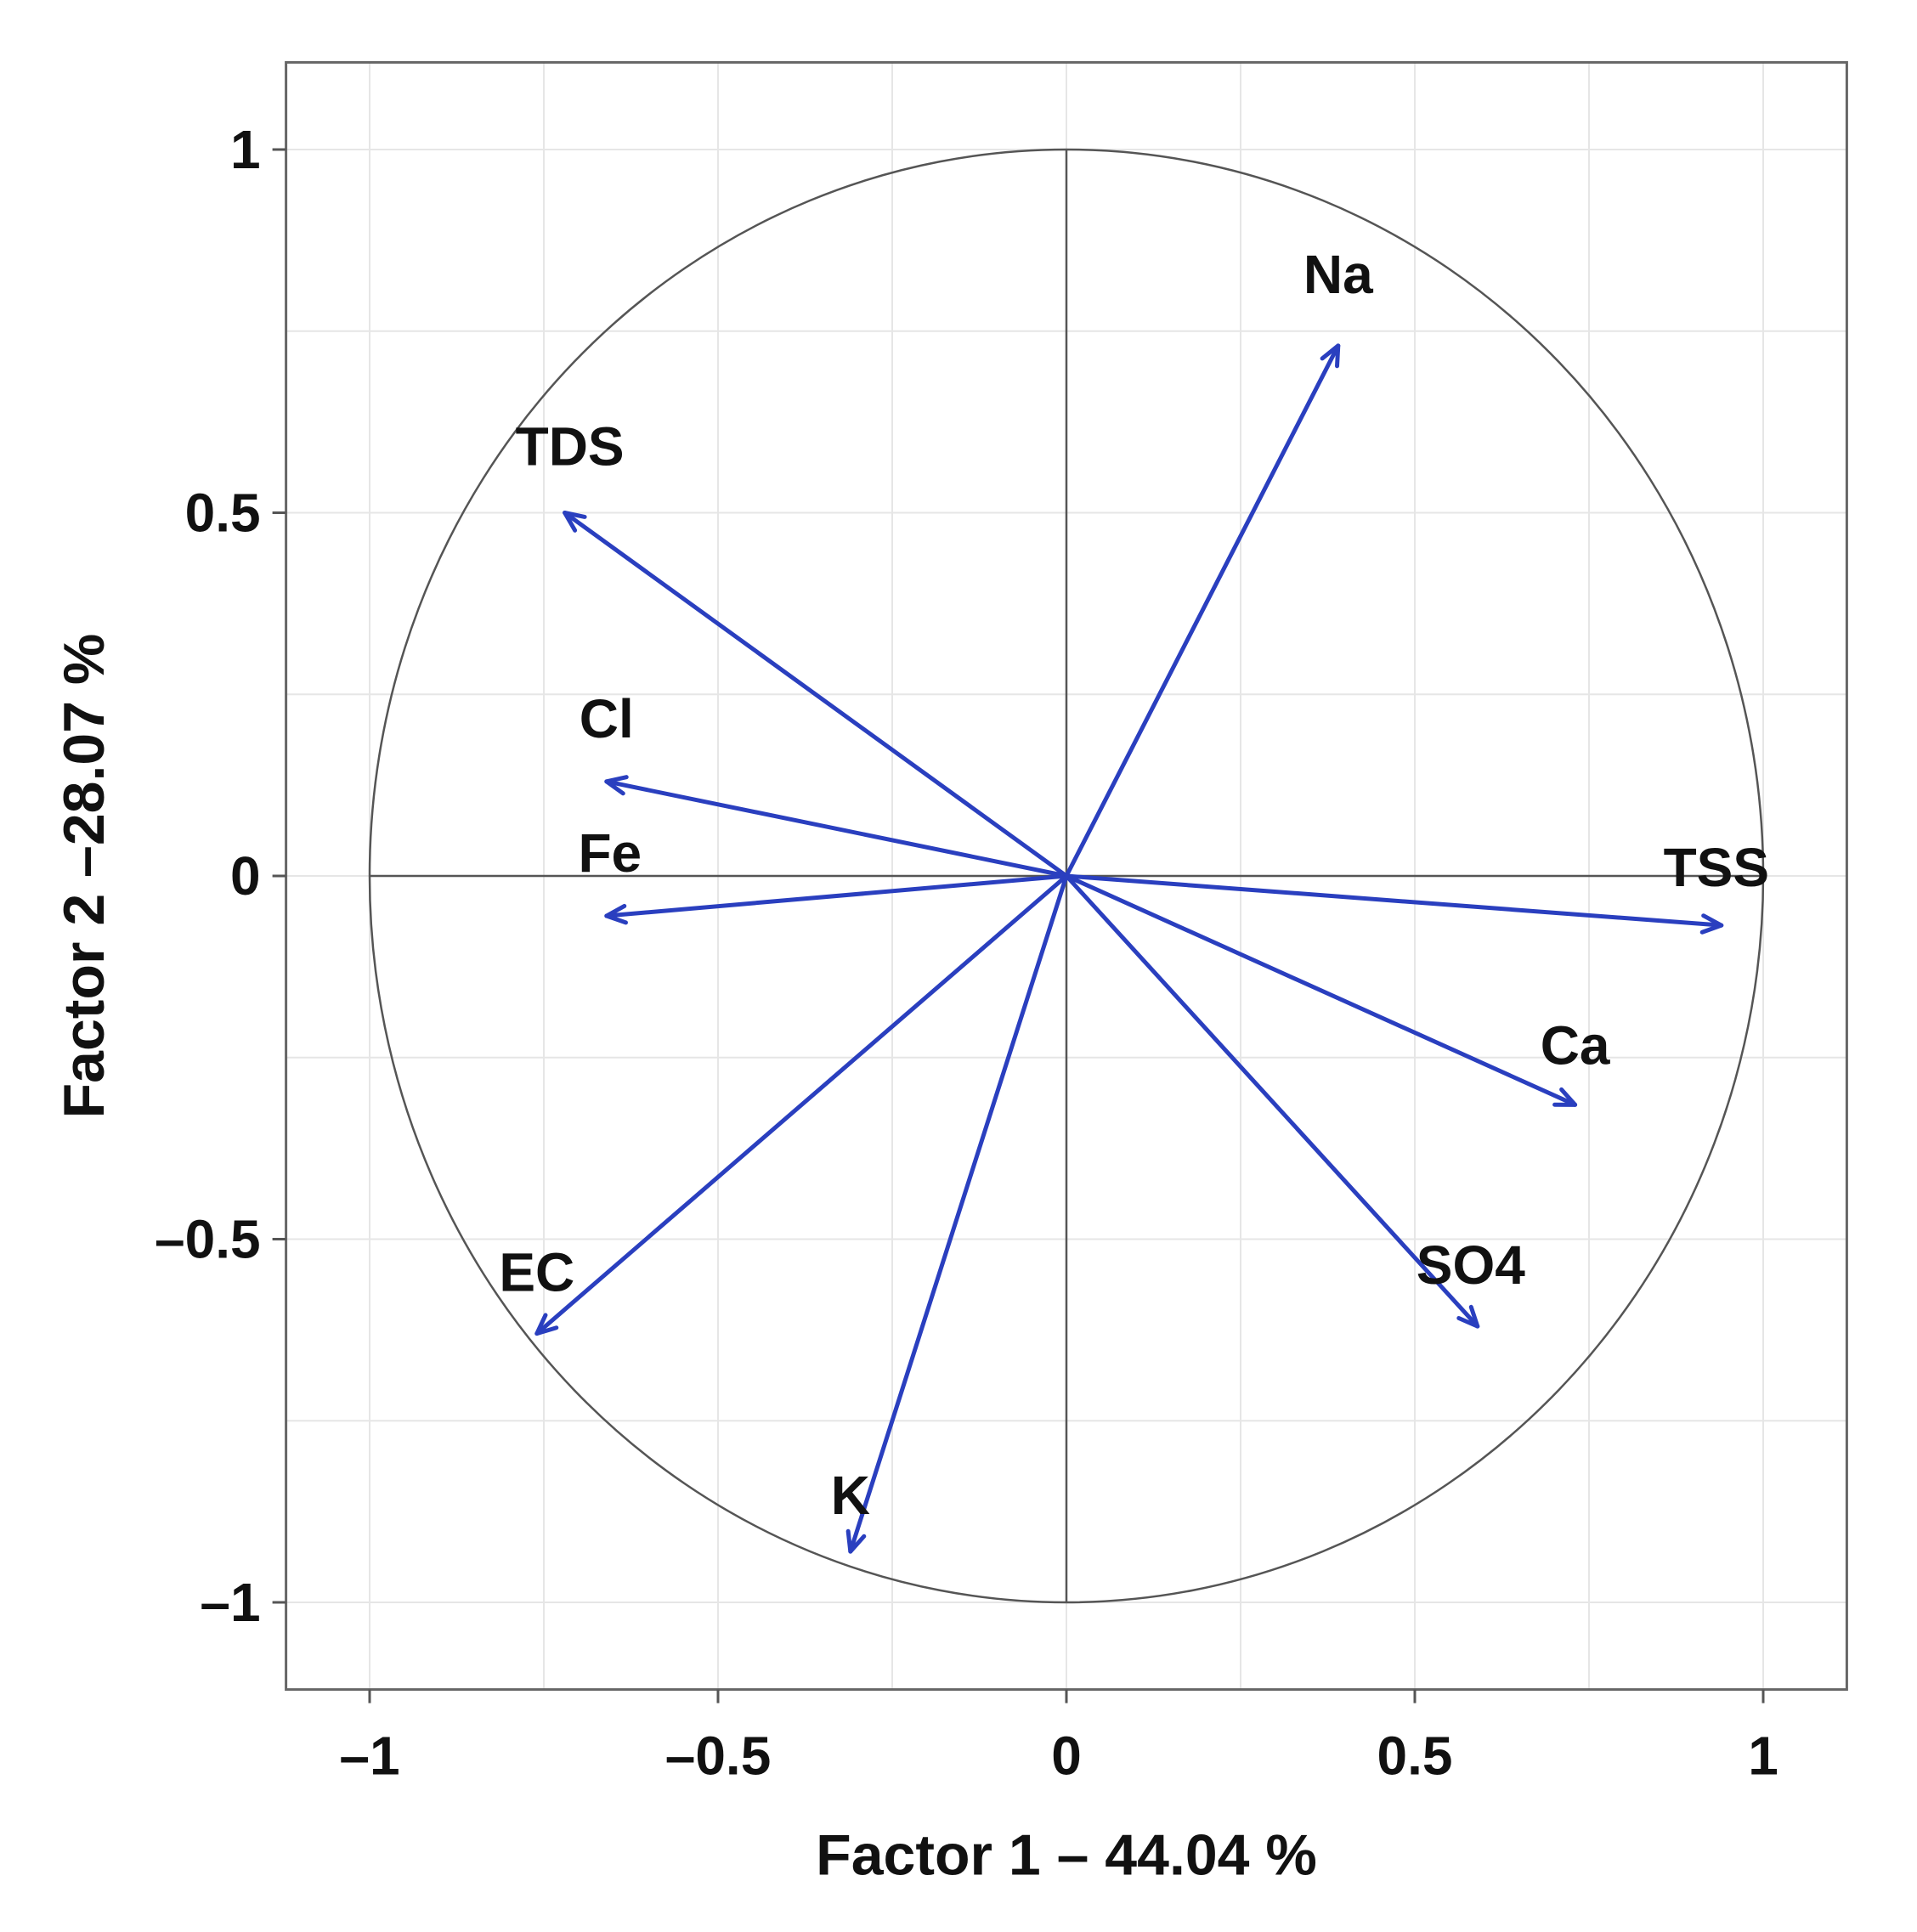 This screenshot has height=1932, width=1917. What do you see at coordinates (1415, 1756) in the screenshot?
I see `x-tick-label: 0.5` at bounding box center [1415, 1756].